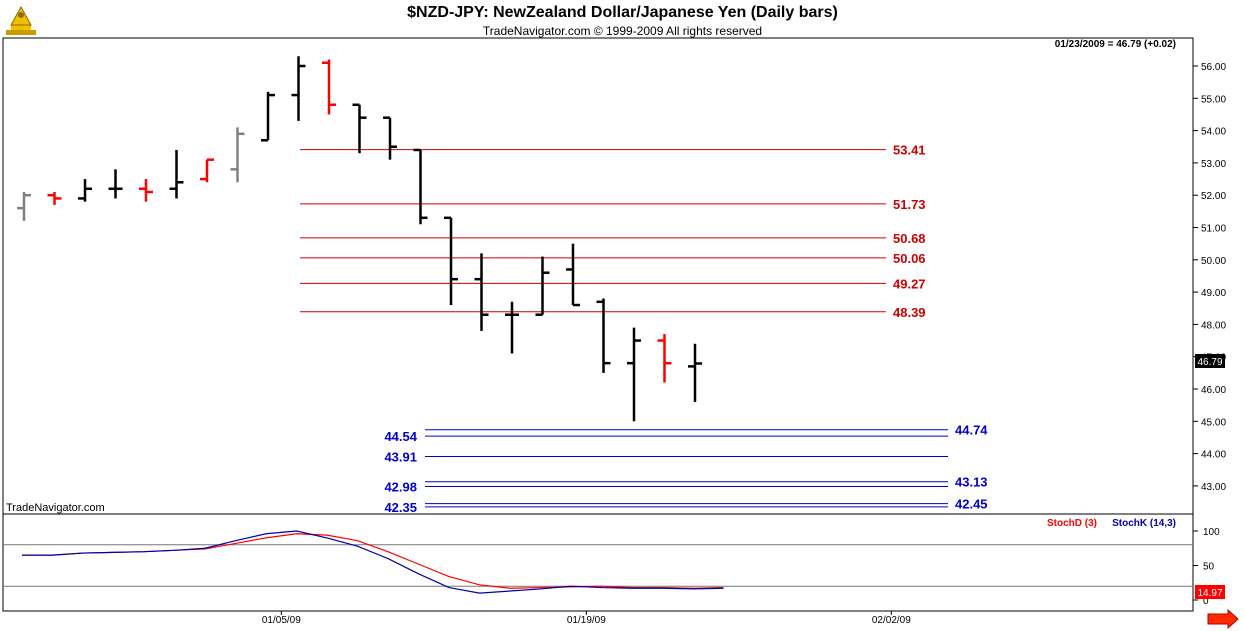  Describe the element at coordinates (971, 482) in the screenshot. I see `projection-label: 43.13` at that location.